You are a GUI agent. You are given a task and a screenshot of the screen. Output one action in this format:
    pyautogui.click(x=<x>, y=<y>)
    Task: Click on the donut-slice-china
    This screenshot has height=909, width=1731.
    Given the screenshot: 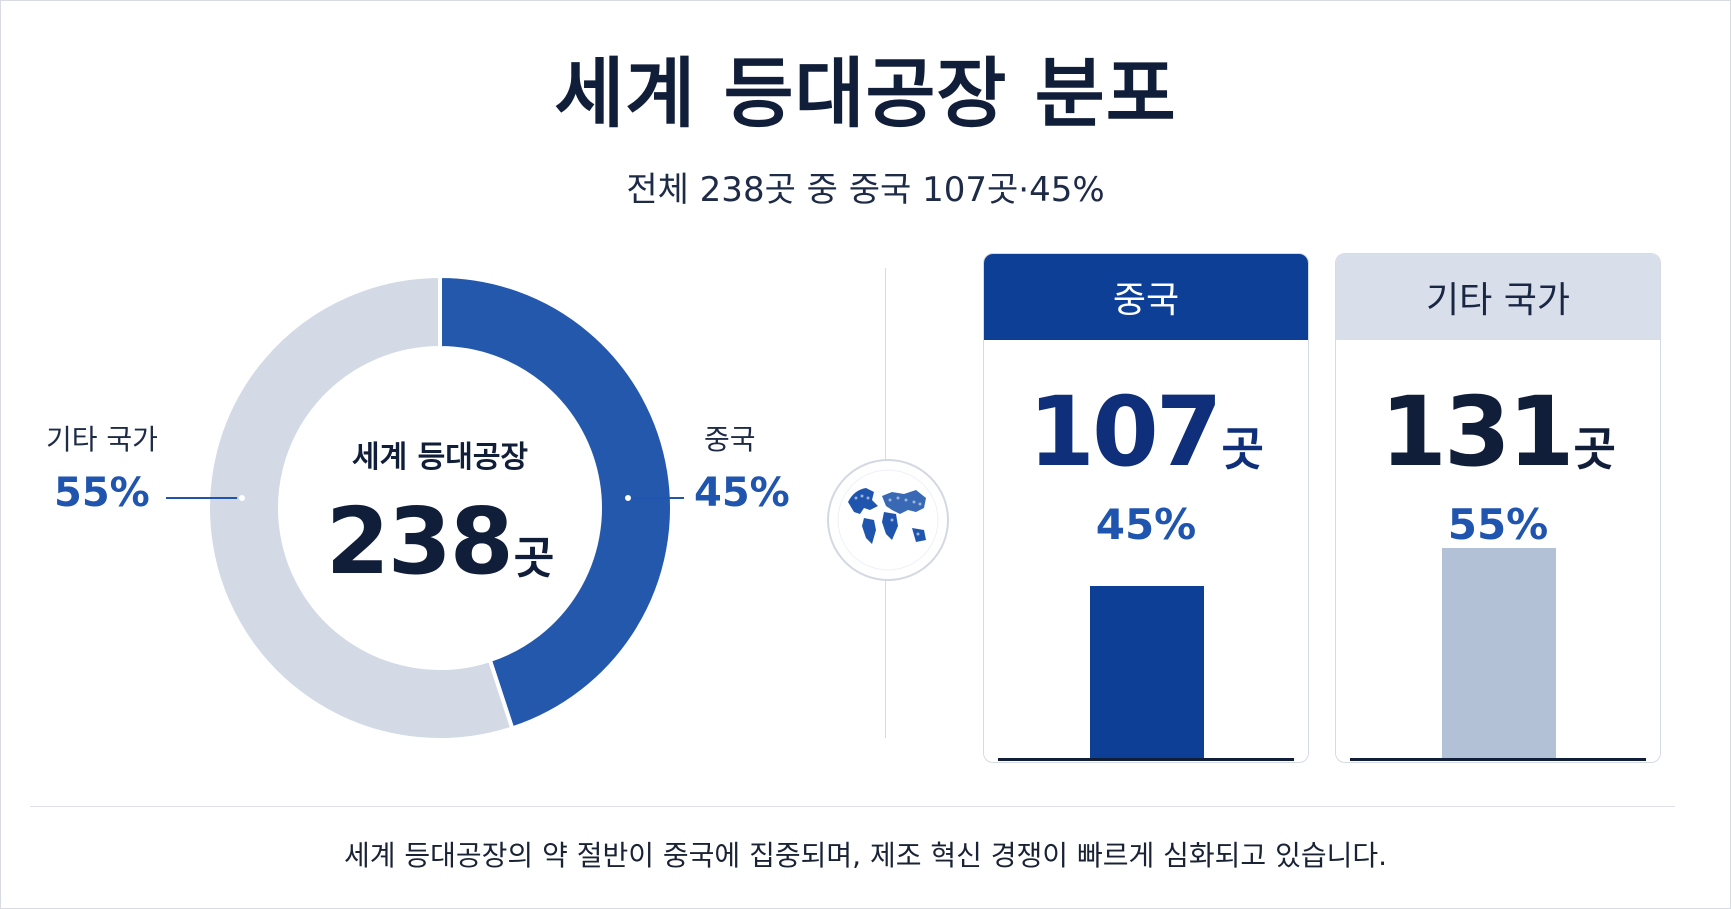 What is the action you would take?
    pyautogui.click(x=556, y=502)
    